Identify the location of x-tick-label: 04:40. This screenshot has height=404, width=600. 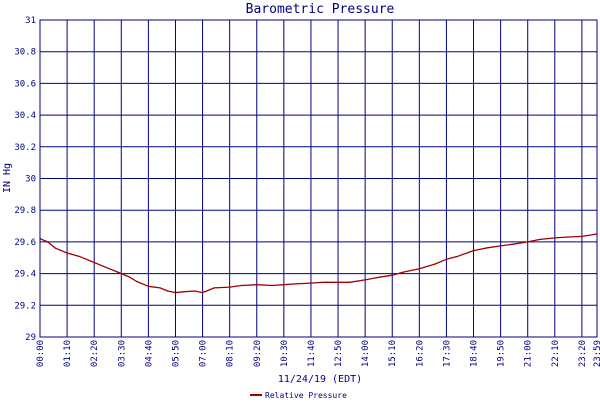
(149, 353).